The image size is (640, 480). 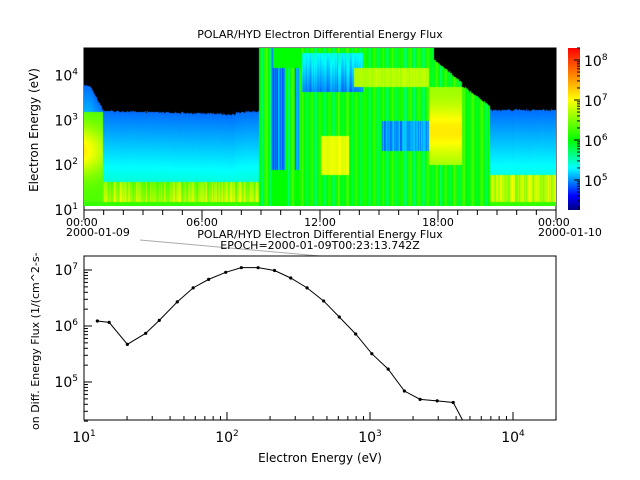 What do you see at coordinates (66, 270) in the screenshot?
I see `y-tick-label: 107` at bounding box center [66, 270].